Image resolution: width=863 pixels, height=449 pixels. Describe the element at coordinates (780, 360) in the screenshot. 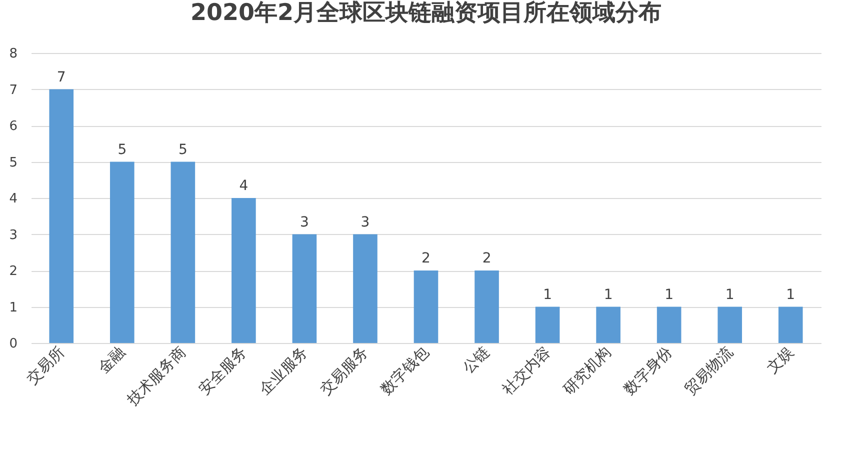

I see `x-tick-label: 文娱` at that location.